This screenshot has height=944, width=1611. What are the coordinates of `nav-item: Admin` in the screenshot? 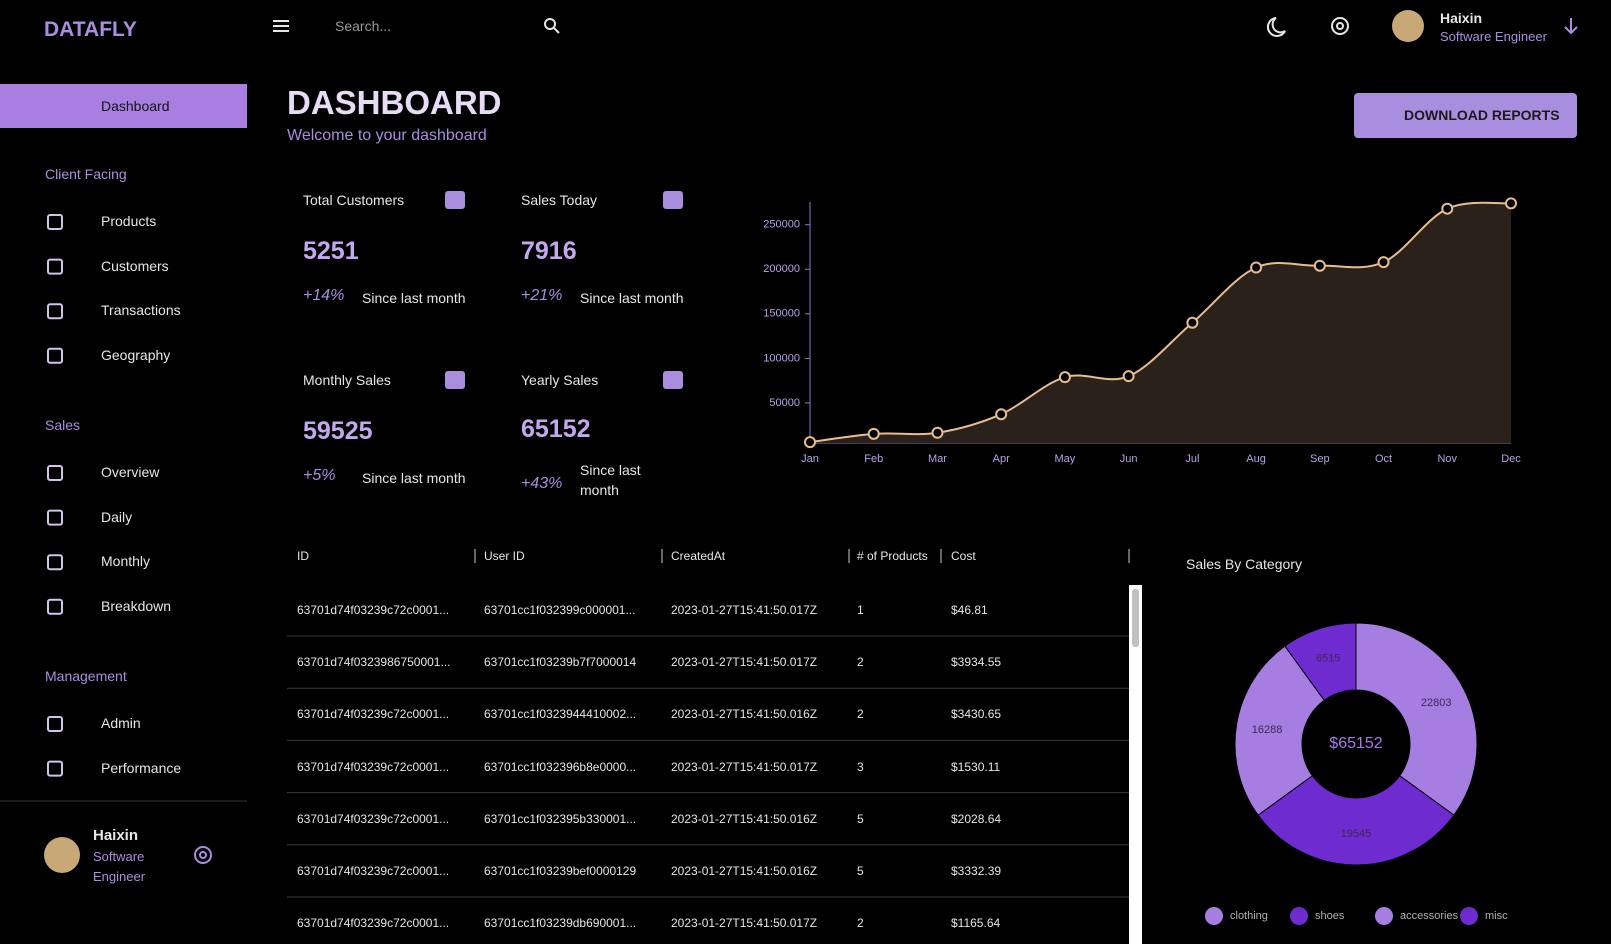 It's located at (121, 723).